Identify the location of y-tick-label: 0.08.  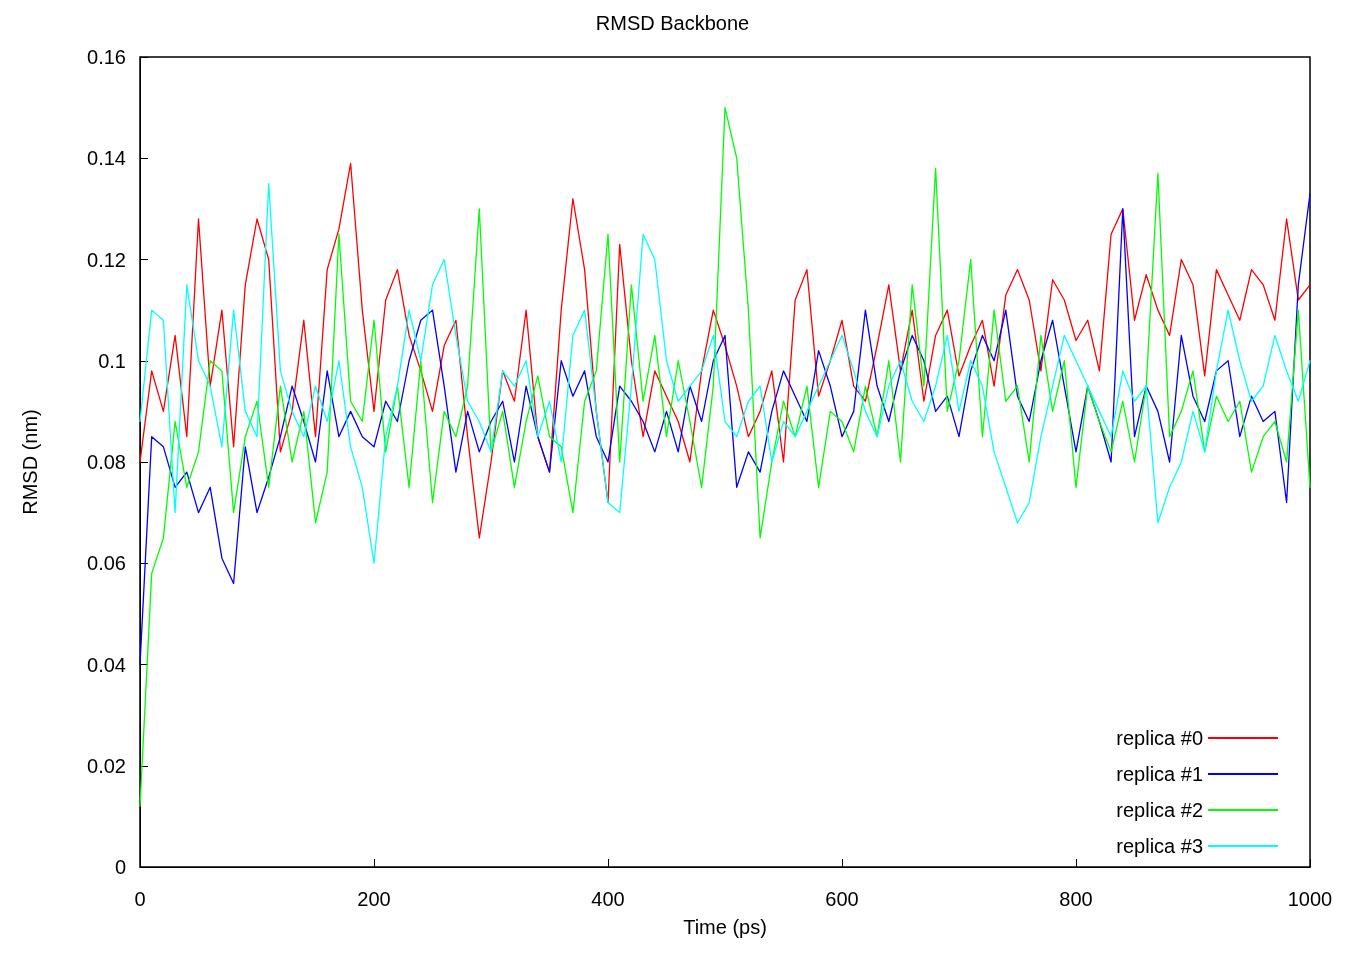
(106, 462).